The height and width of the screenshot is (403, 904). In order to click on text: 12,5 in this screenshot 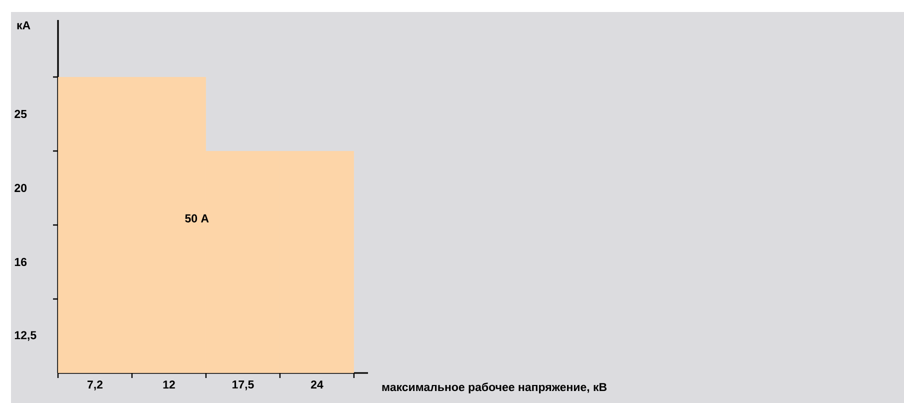, I will do `click(25, 336)`.